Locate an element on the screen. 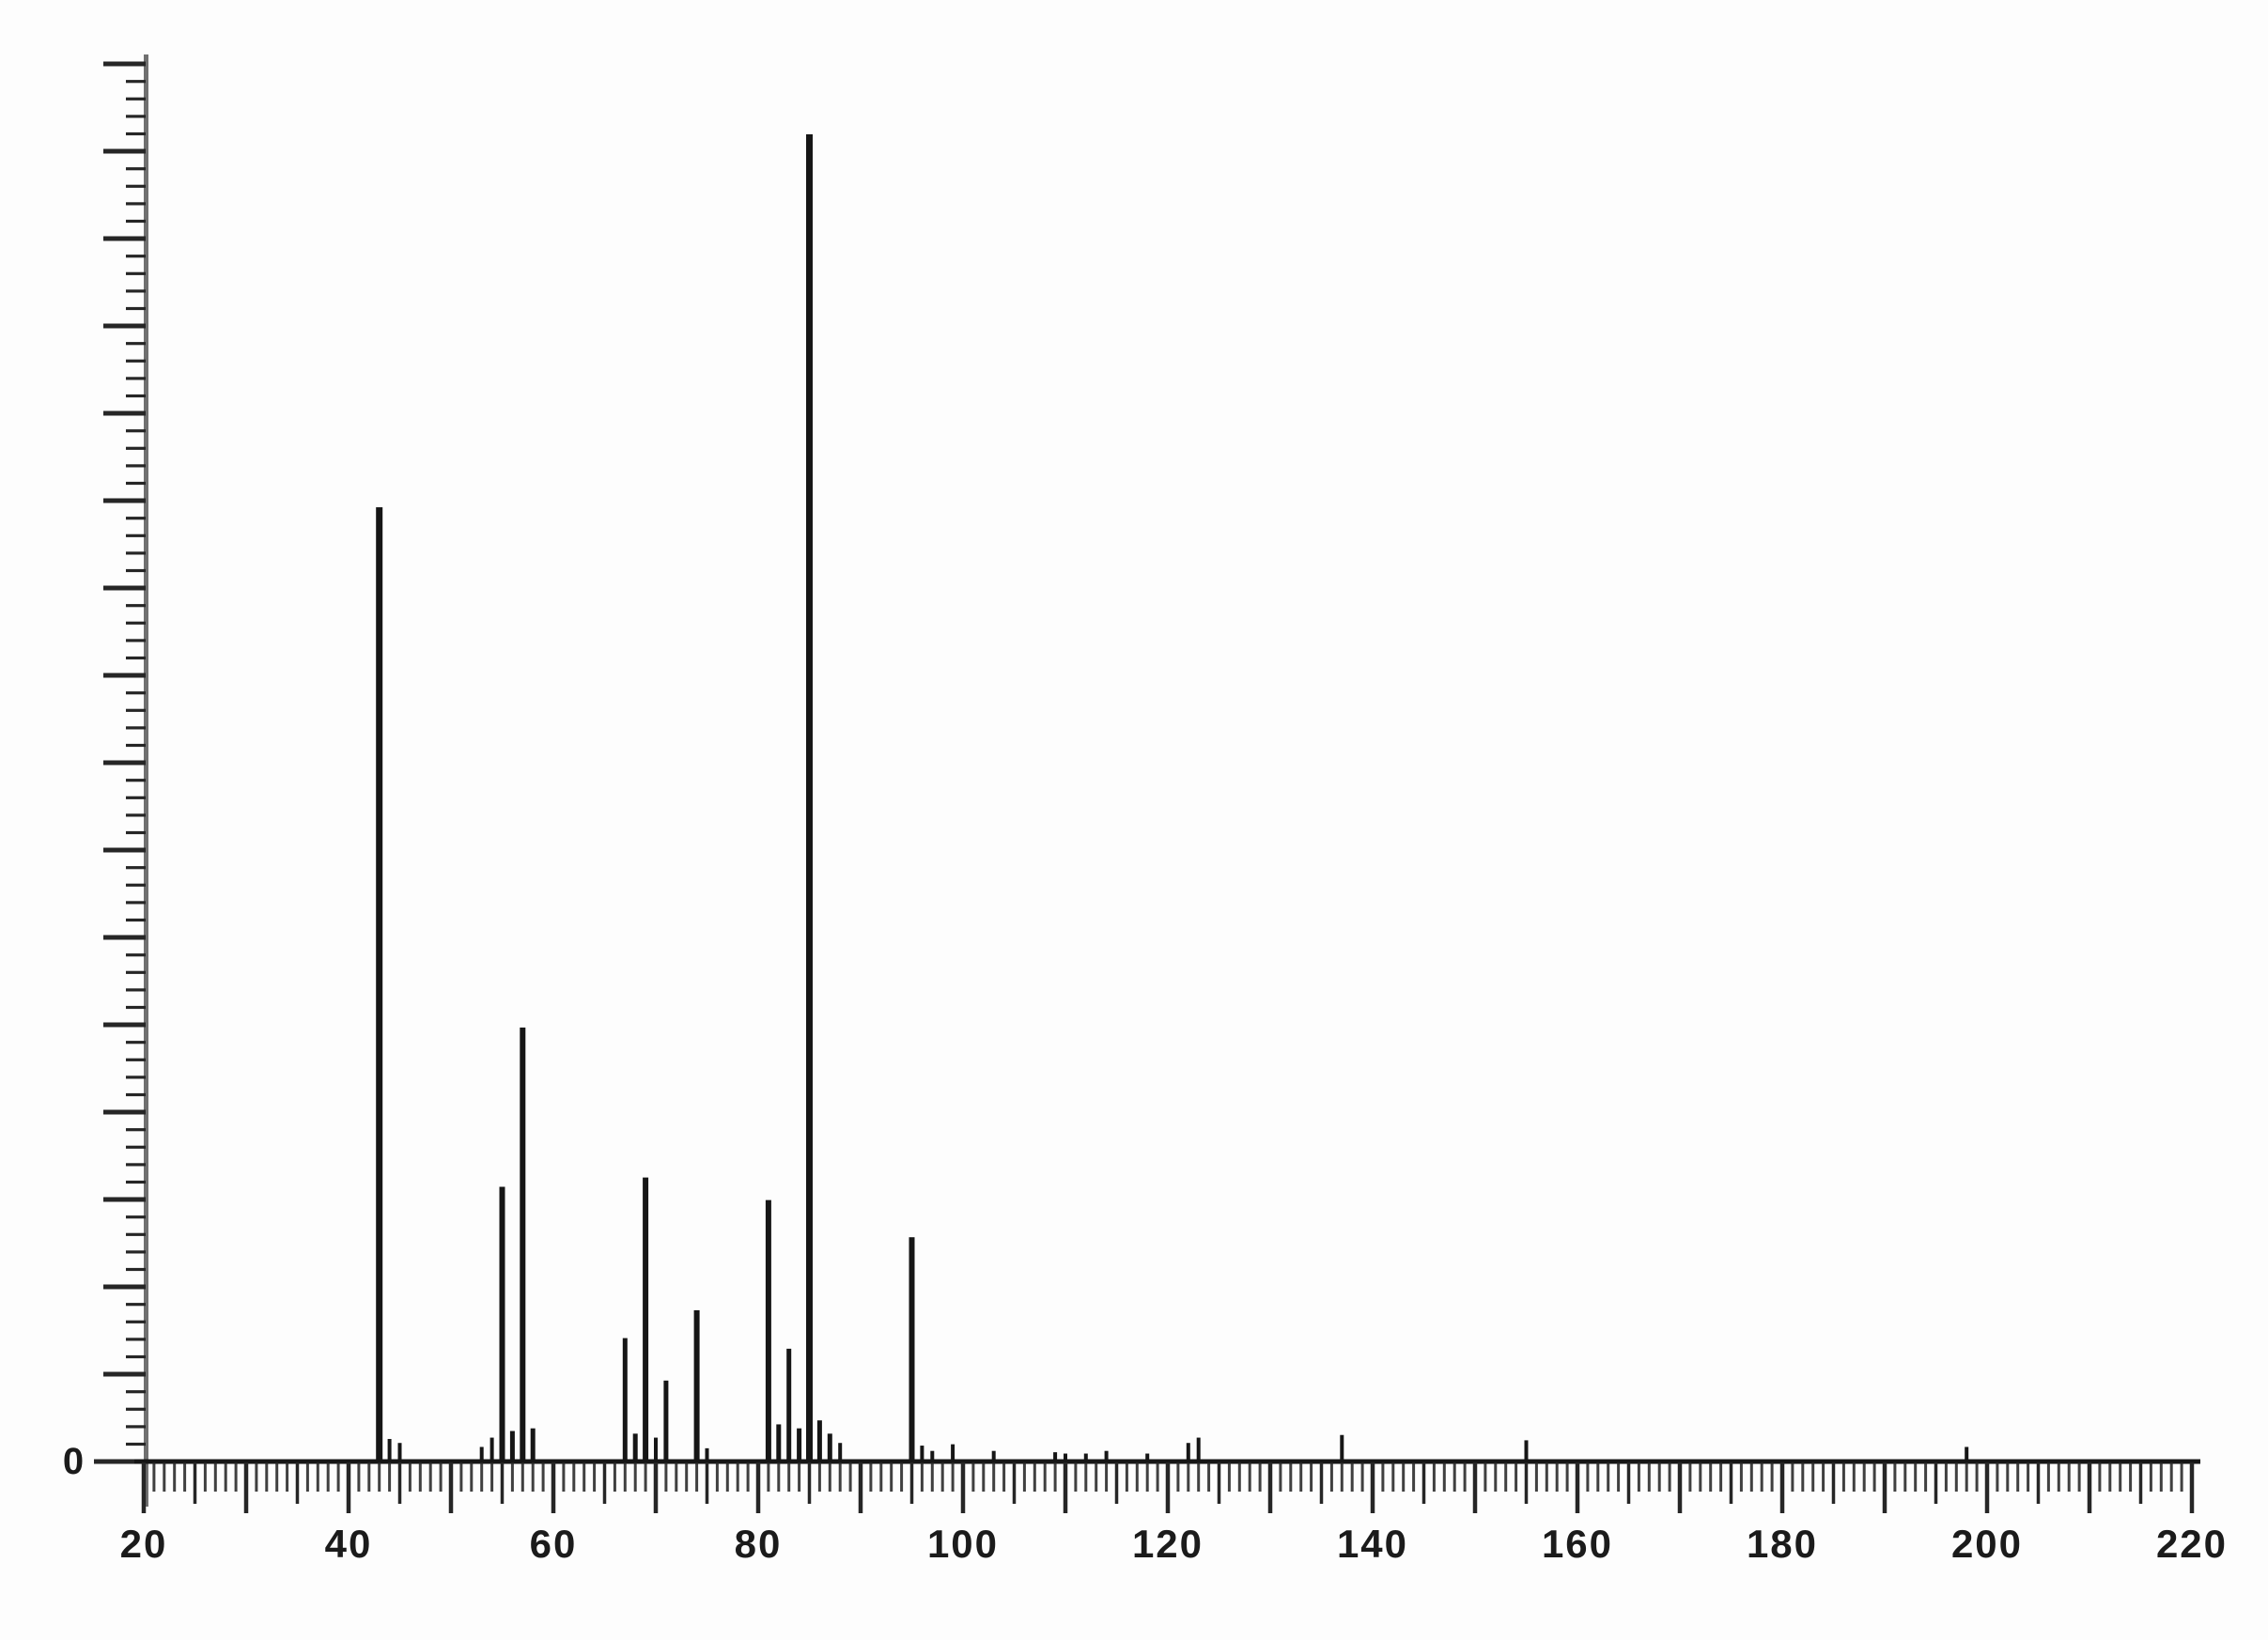 Image resolution: width=2268 pixels, height=1640 pixels. x-axis-tick-label: 200 is located at coordinates (1987, 1544).